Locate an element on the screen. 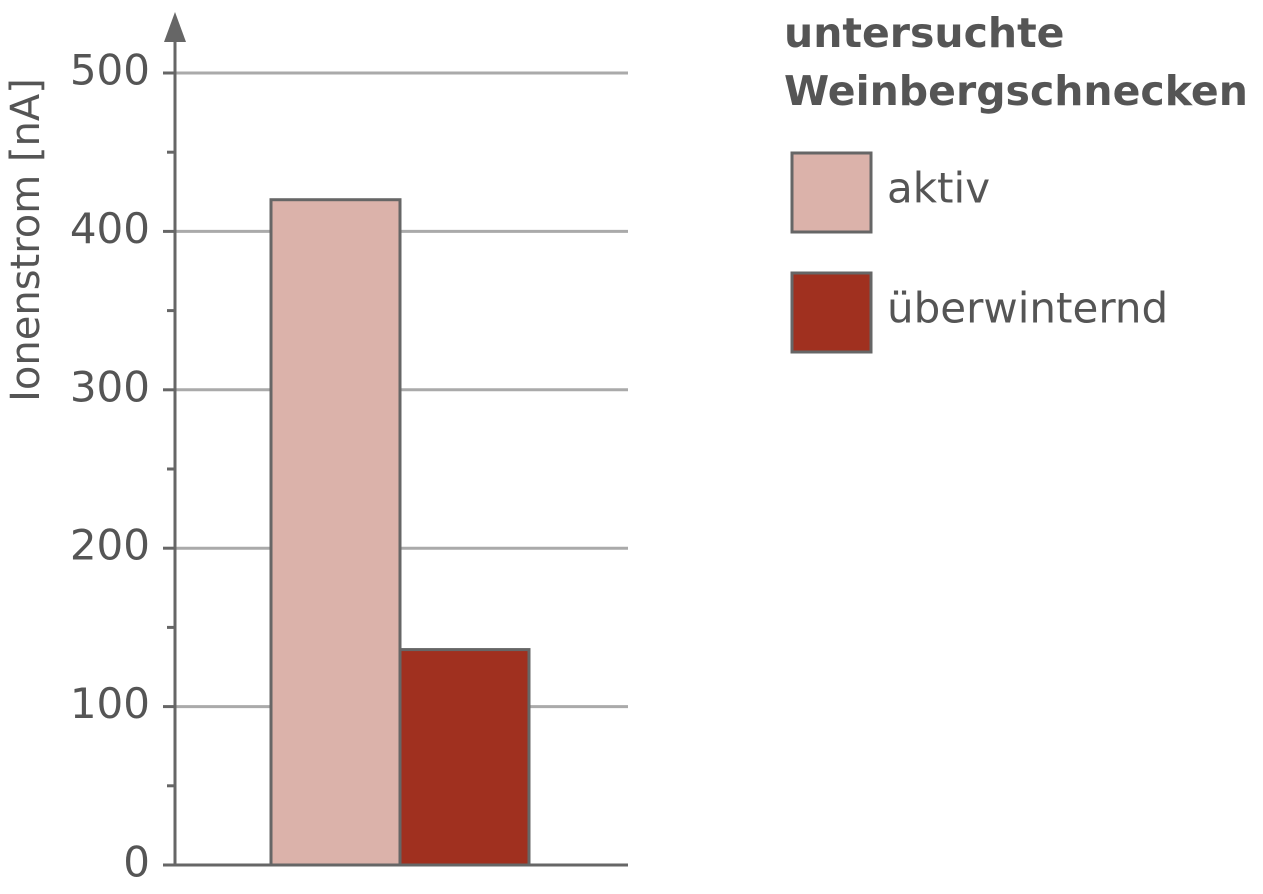  legend-label: überwinternd is located at coordinates (1027, 308).